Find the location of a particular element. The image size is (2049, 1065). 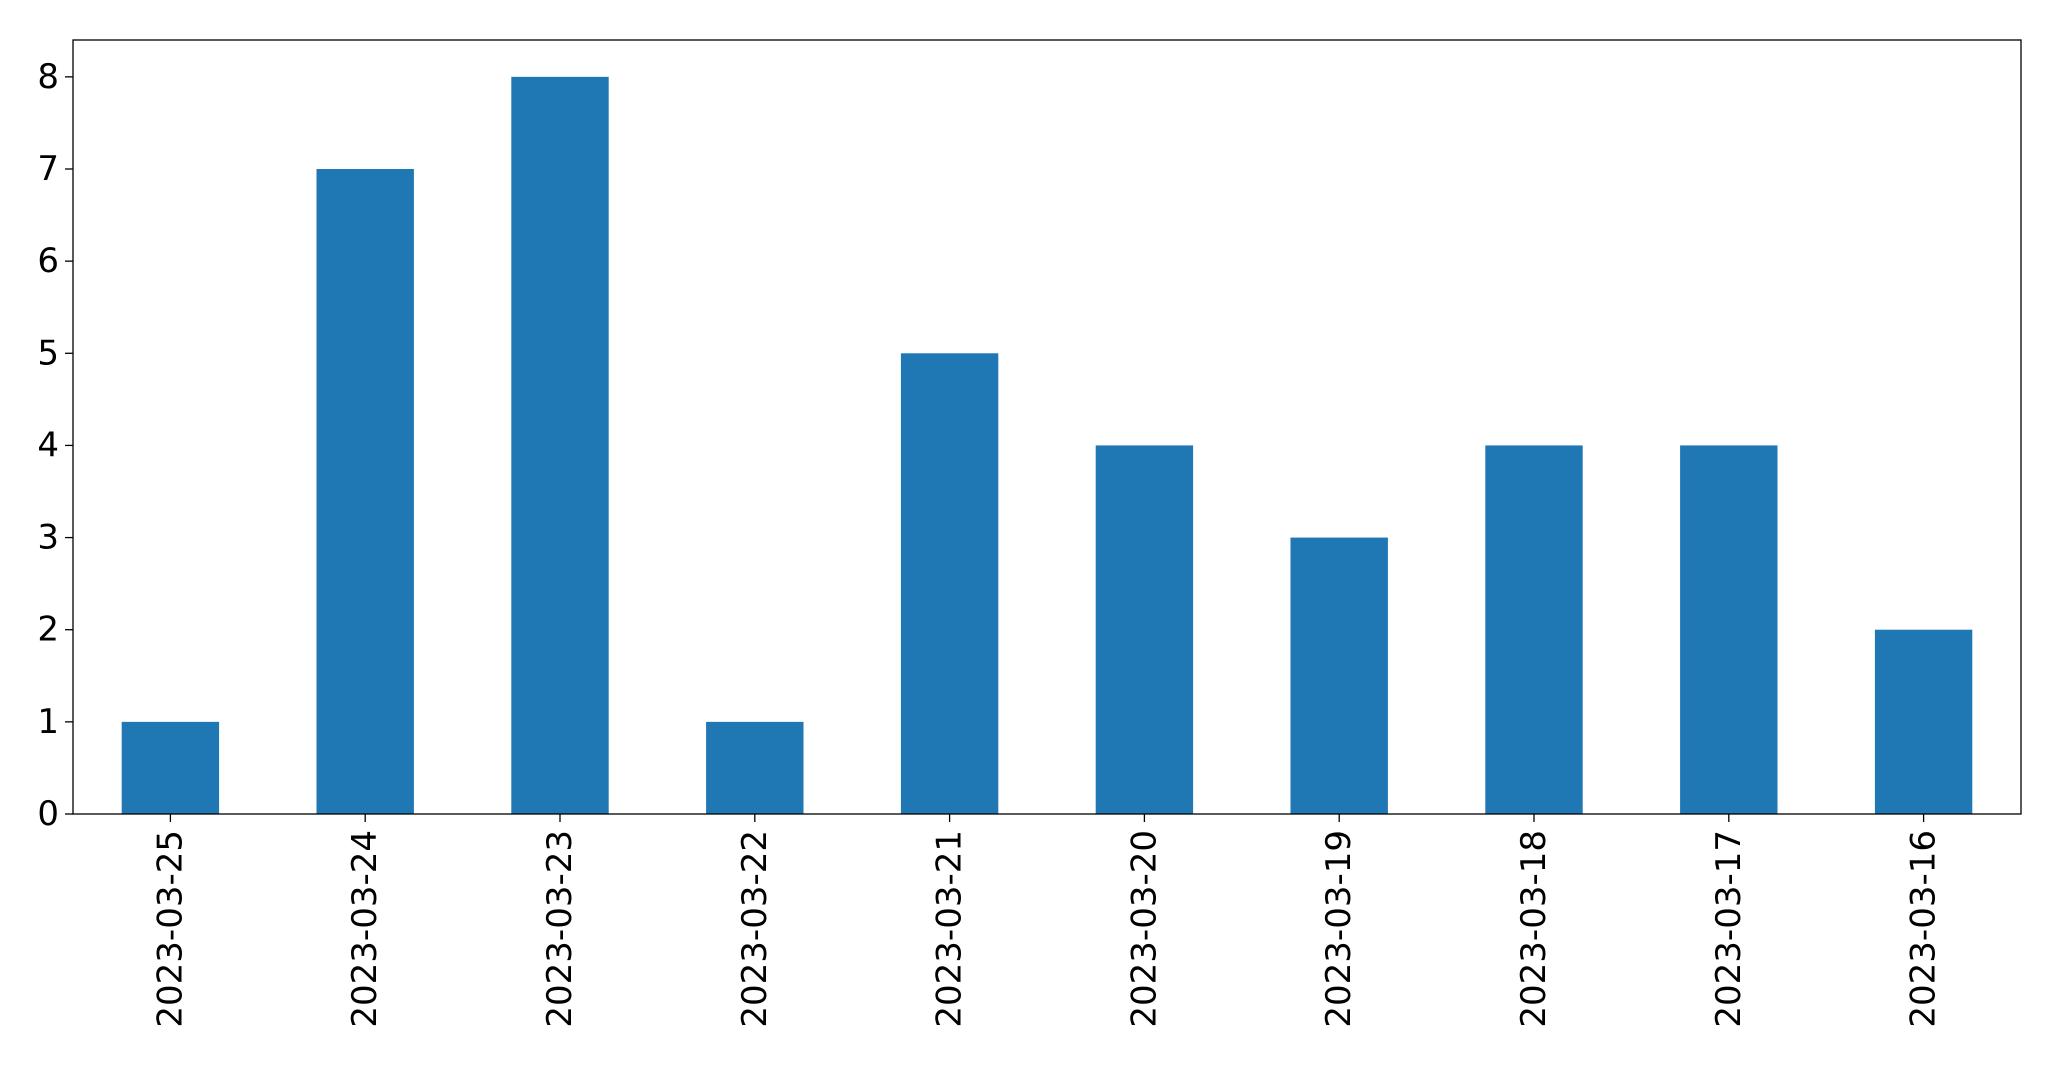

y-tick-label: 5 is located at coordinates (48, 353).